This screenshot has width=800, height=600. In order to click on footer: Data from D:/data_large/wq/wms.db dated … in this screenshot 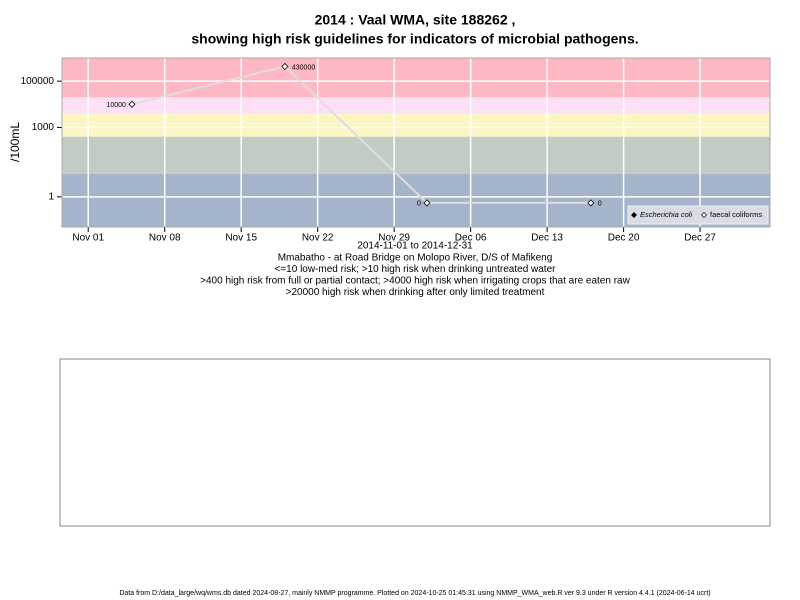, I will do `click(414, 593)`.